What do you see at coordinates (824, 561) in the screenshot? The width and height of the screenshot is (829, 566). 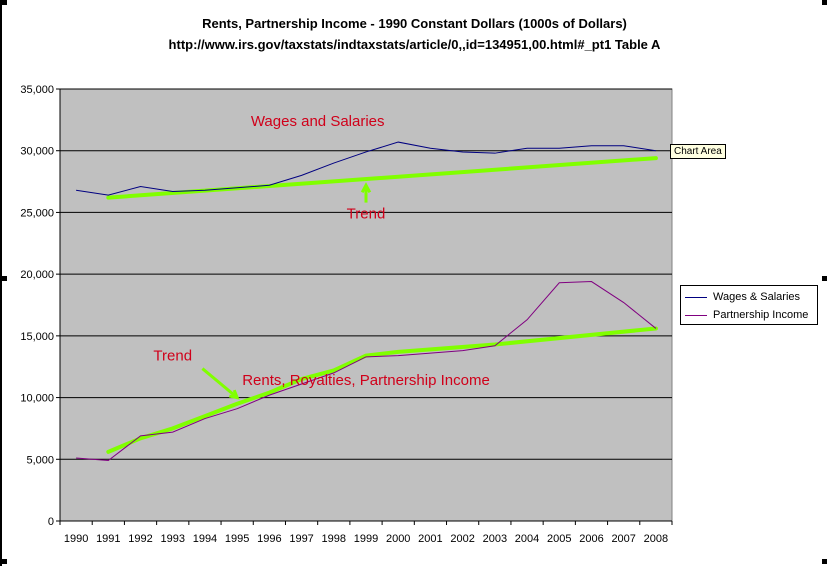 I see `resize-handle-bottom-right` at bounding box center [824, 561].